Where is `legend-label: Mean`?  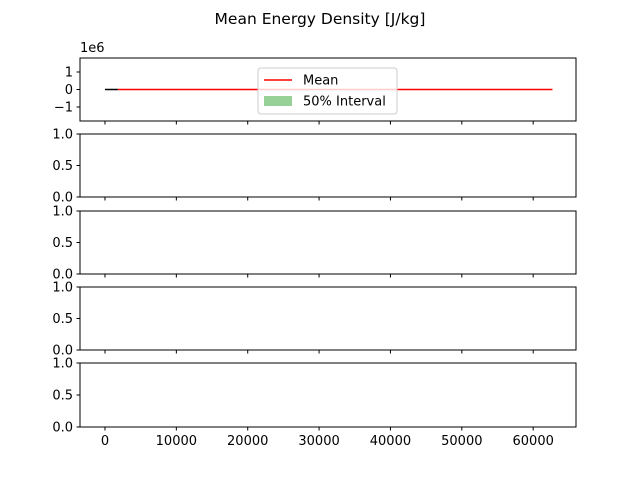
legend-label: Mean is located at coordinates (320, 81).